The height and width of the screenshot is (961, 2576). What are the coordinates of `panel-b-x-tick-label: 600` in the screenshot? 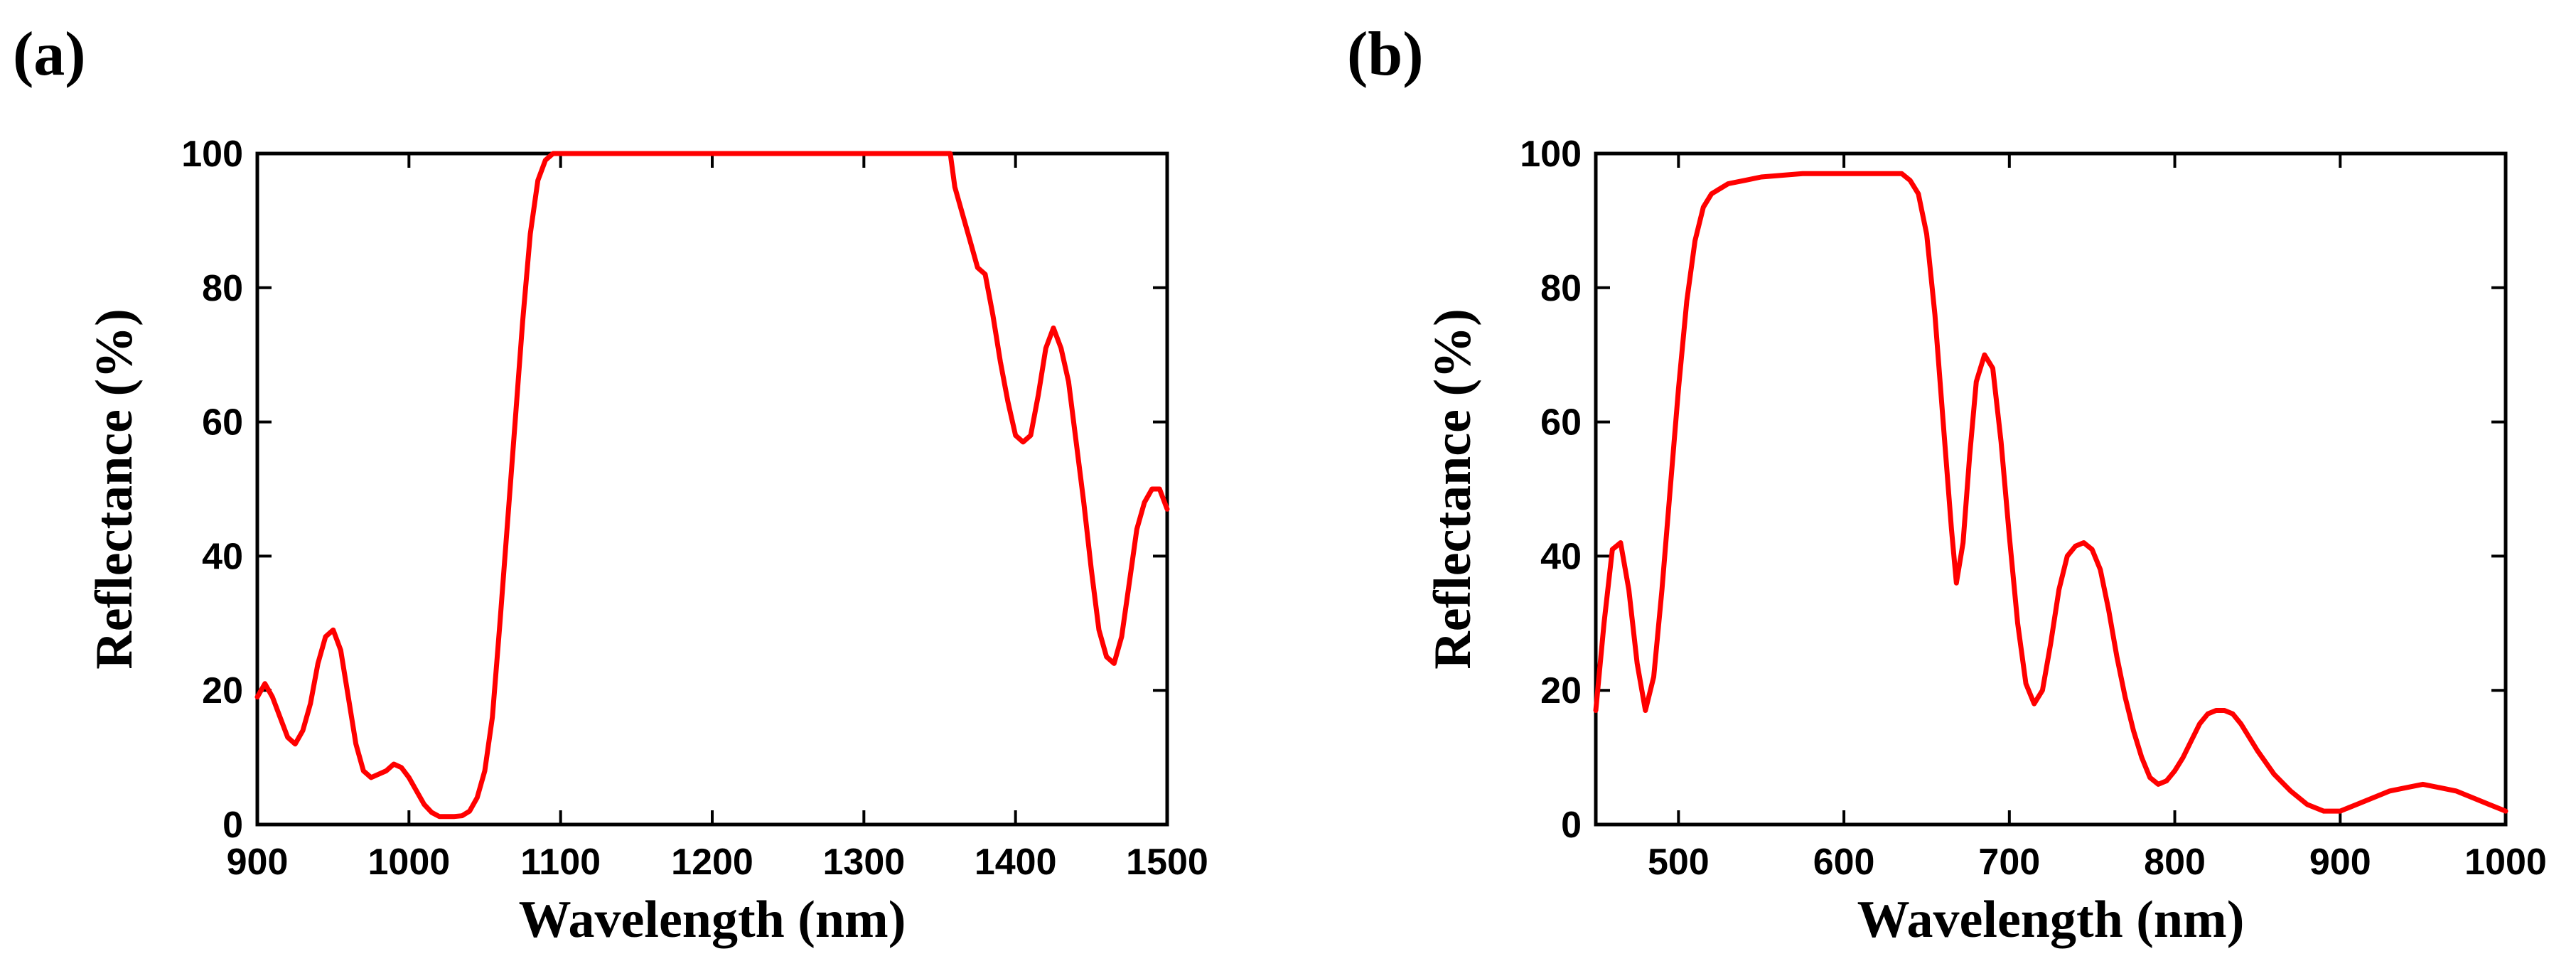 It's located at (1844, 862).